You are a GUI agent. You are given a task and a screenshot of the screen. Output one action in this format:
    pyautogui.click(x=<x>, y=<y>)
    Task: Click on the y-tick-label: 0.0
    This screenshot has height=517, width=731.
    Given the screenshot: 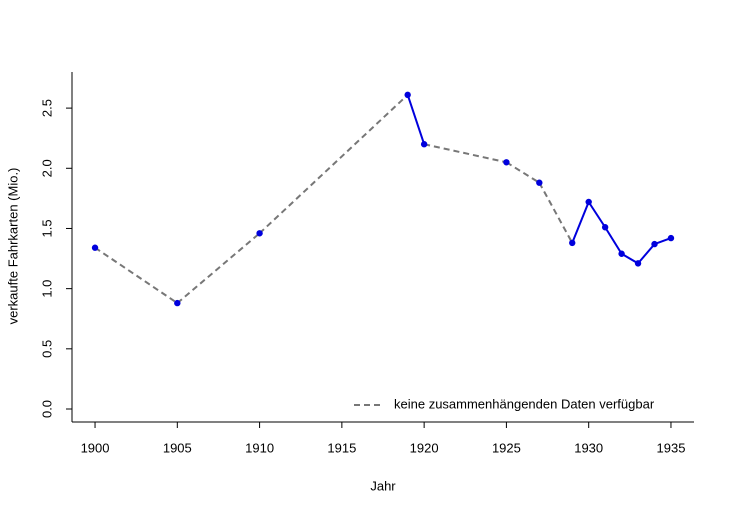 What is the action you would take?
    pyautogui.click(x=46, y=409)
    